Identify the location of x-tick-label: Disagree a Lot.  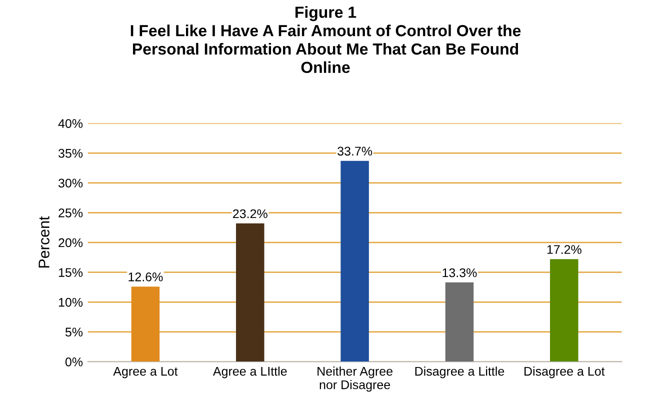
(564, 372).